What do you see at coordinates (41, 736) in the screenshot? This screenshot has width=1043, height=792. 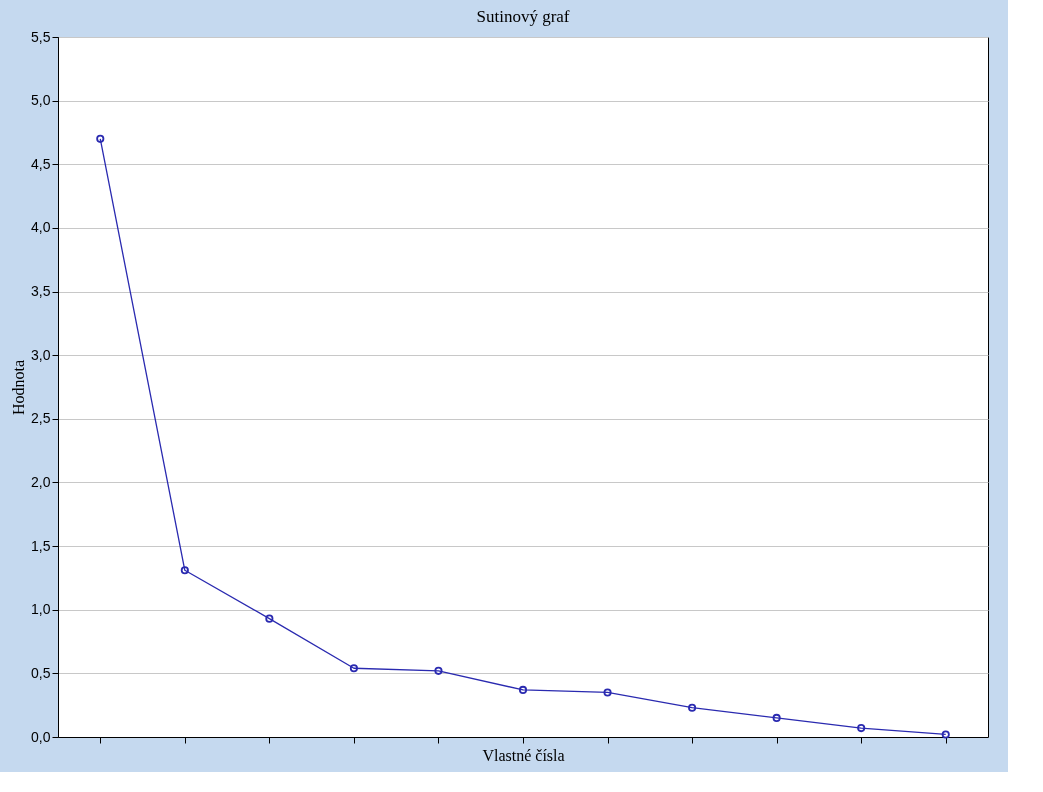 I see `y-tick-label: 0,0` at bounding box center [41, 736].